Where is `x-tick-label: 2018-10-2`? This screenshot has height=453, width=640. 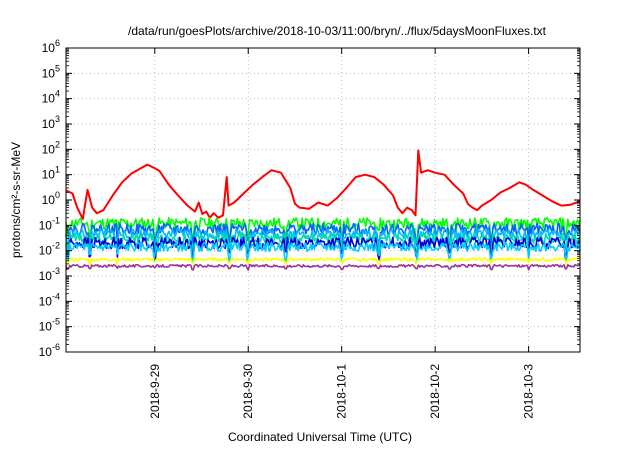 x-tick-label: 2018-10-2 is located at coordinates (435, 391).